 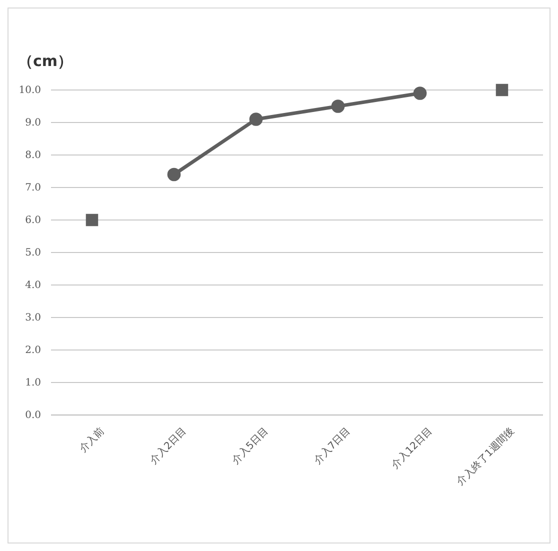 What do you see at coordinates (33, 350) in the screenshot?
I see `y-tick-label: 2.0` at bounding box center [33, 350].